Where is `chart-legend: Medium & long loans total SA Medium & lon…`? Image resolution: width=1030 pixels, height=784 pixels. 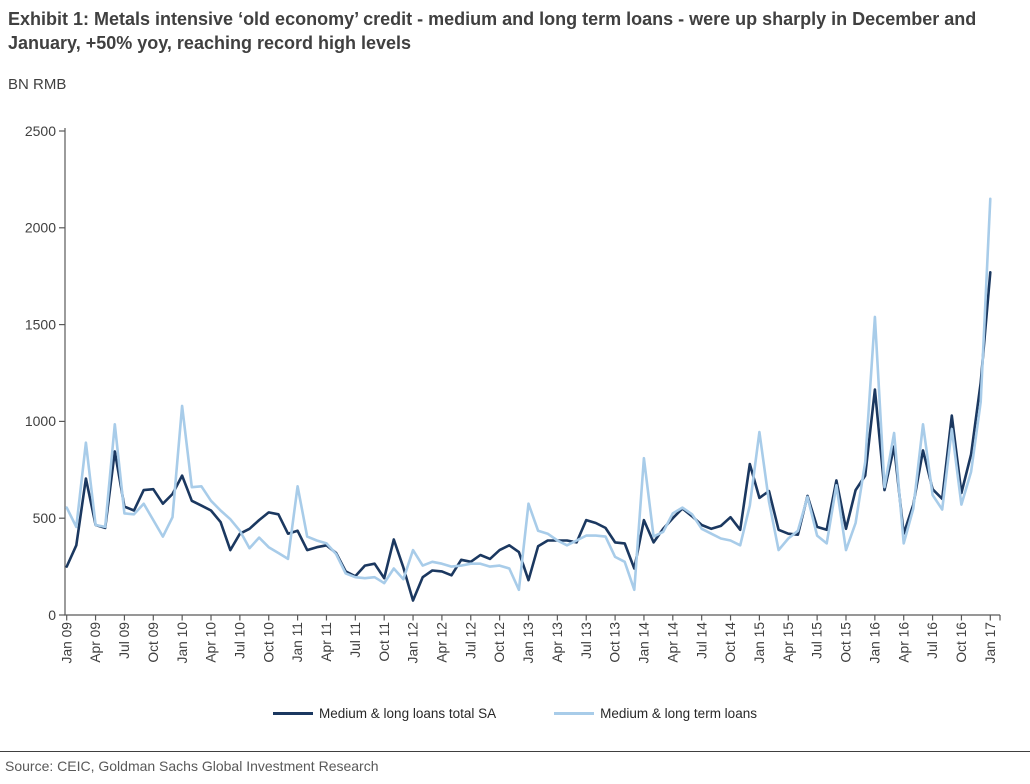
chart-legend: Medium & long loans total SA Medium & lon… is located at coordinates (515, 713).